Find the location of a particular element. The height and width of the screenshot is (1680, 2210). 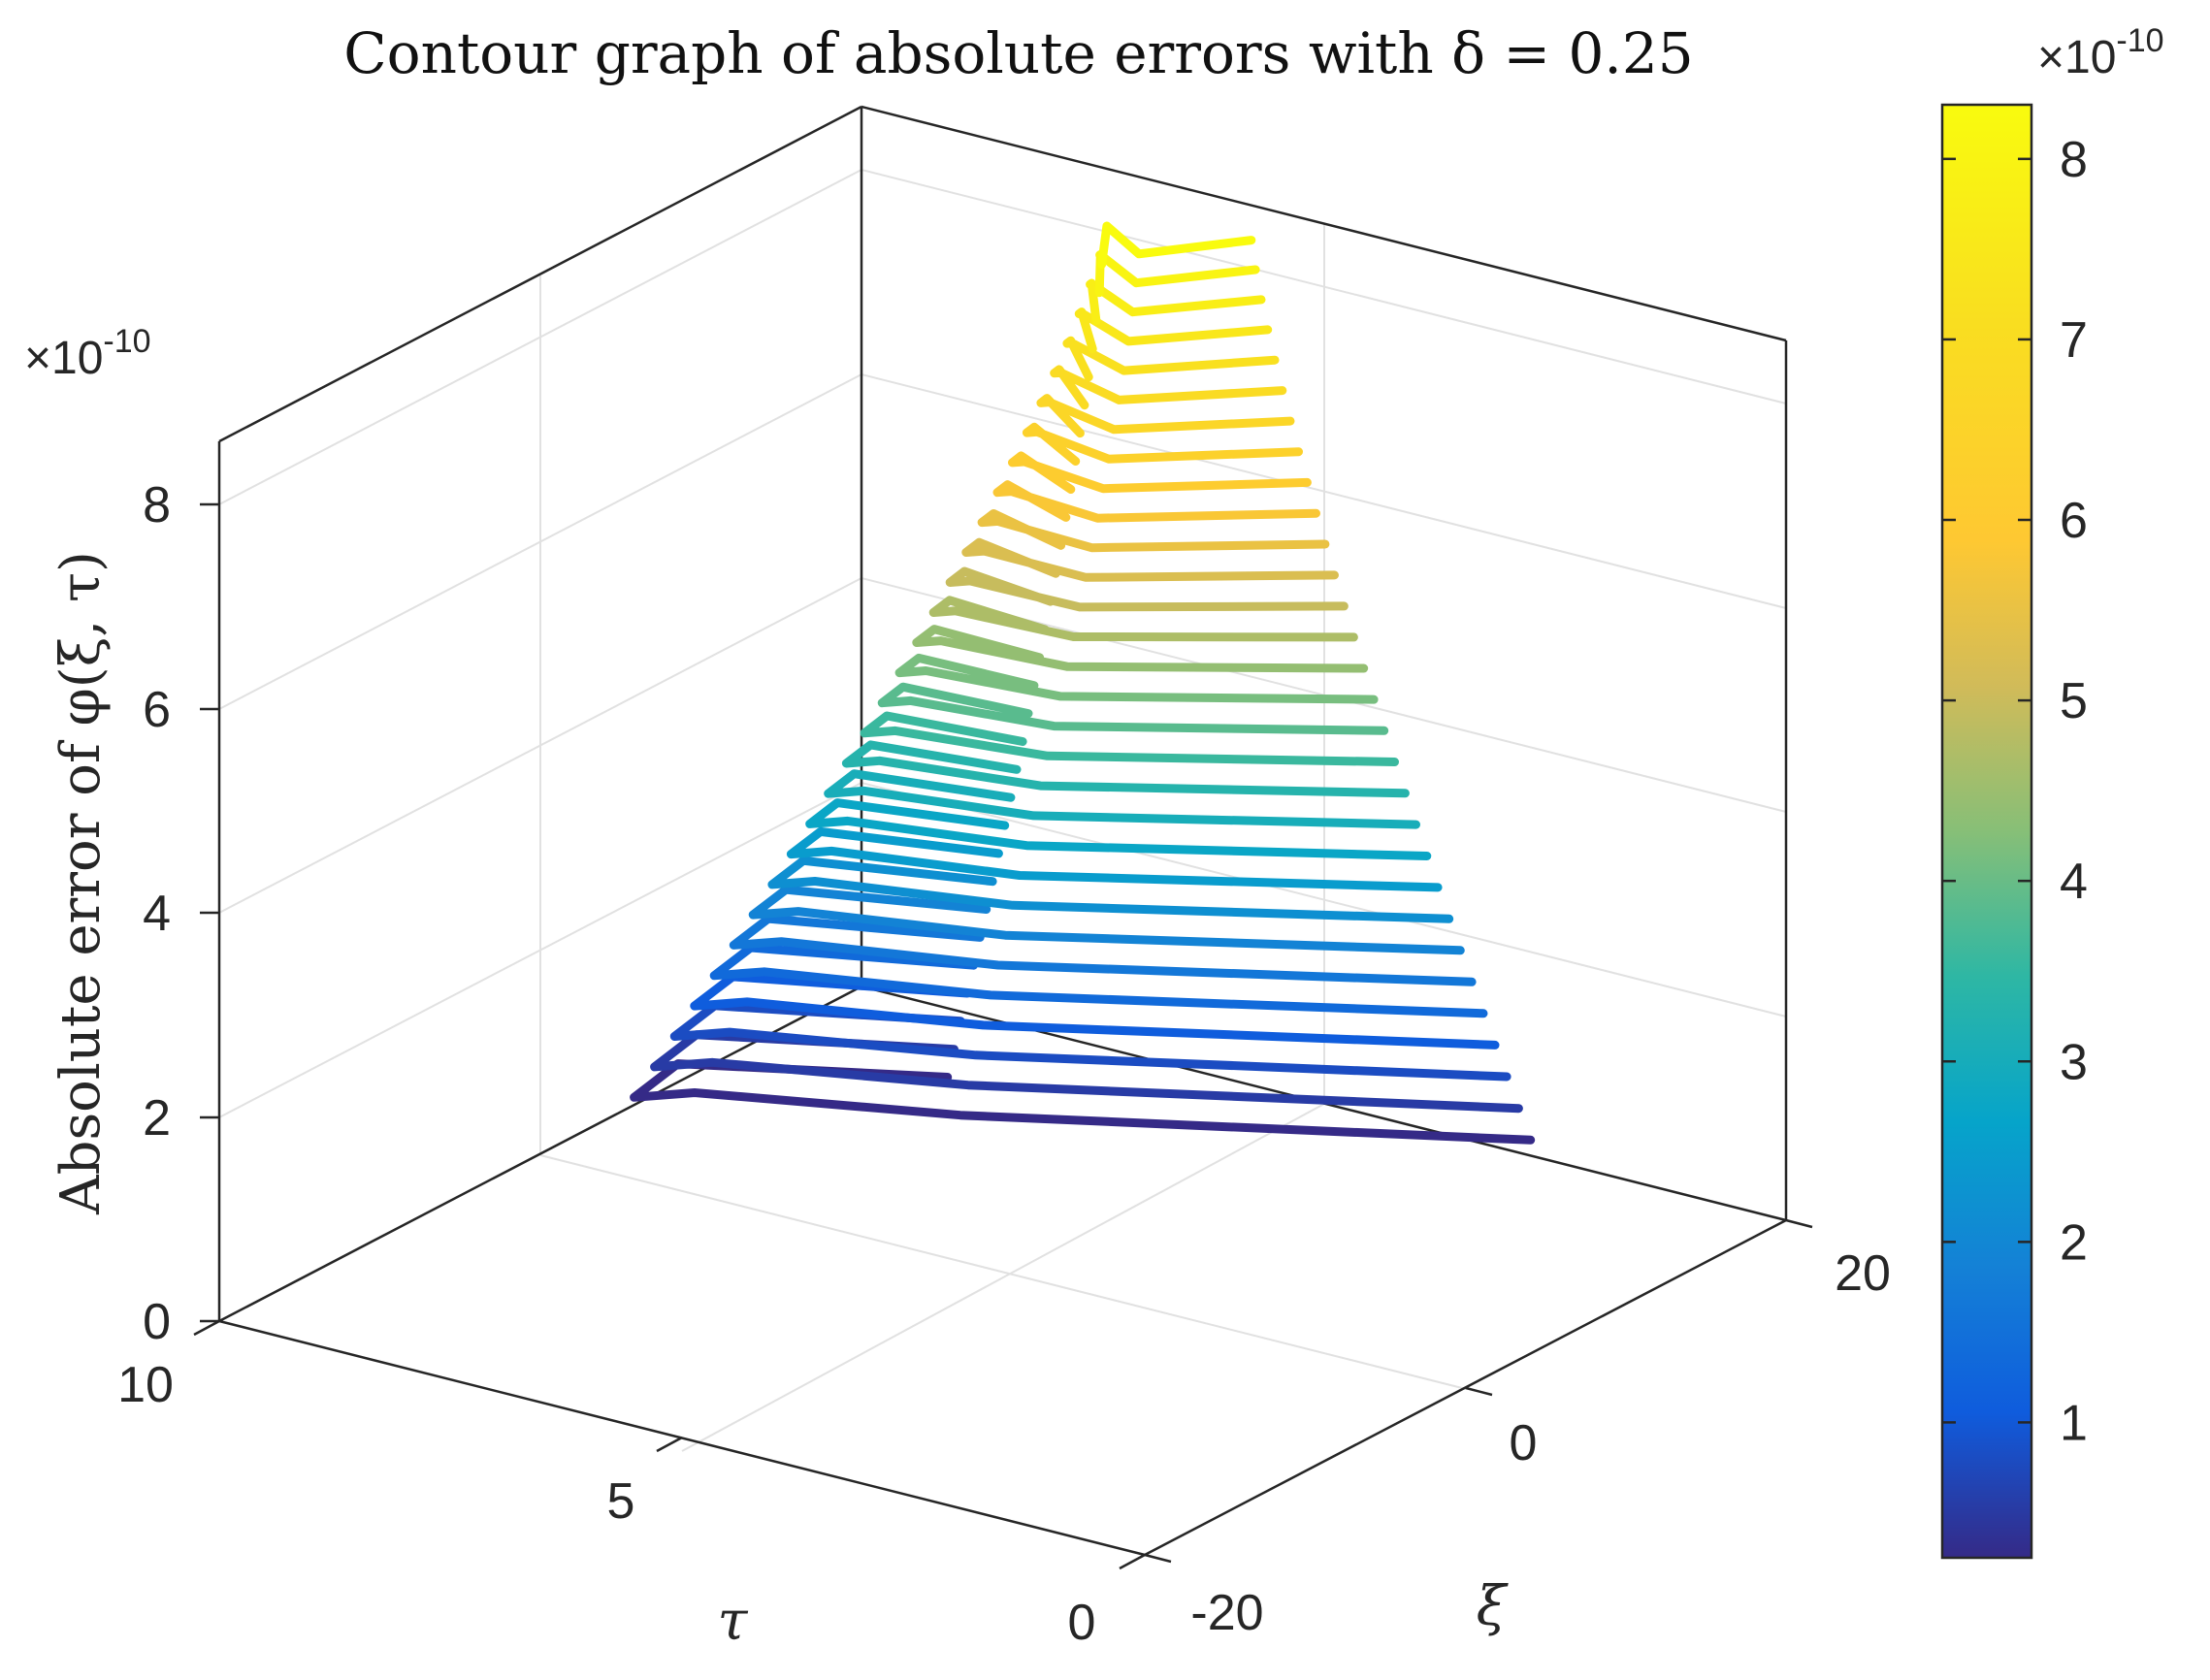

xi-axis-label: ξ is located at coordinates (1493, 1606).